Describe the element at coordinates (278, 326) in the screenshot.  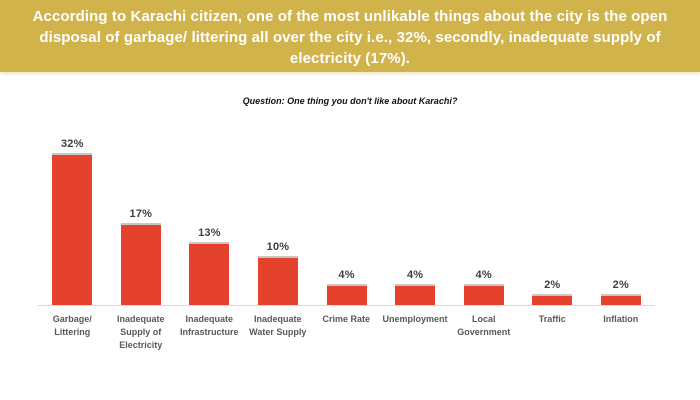
I see `category-label: Inadequate Water Supply` at that location.